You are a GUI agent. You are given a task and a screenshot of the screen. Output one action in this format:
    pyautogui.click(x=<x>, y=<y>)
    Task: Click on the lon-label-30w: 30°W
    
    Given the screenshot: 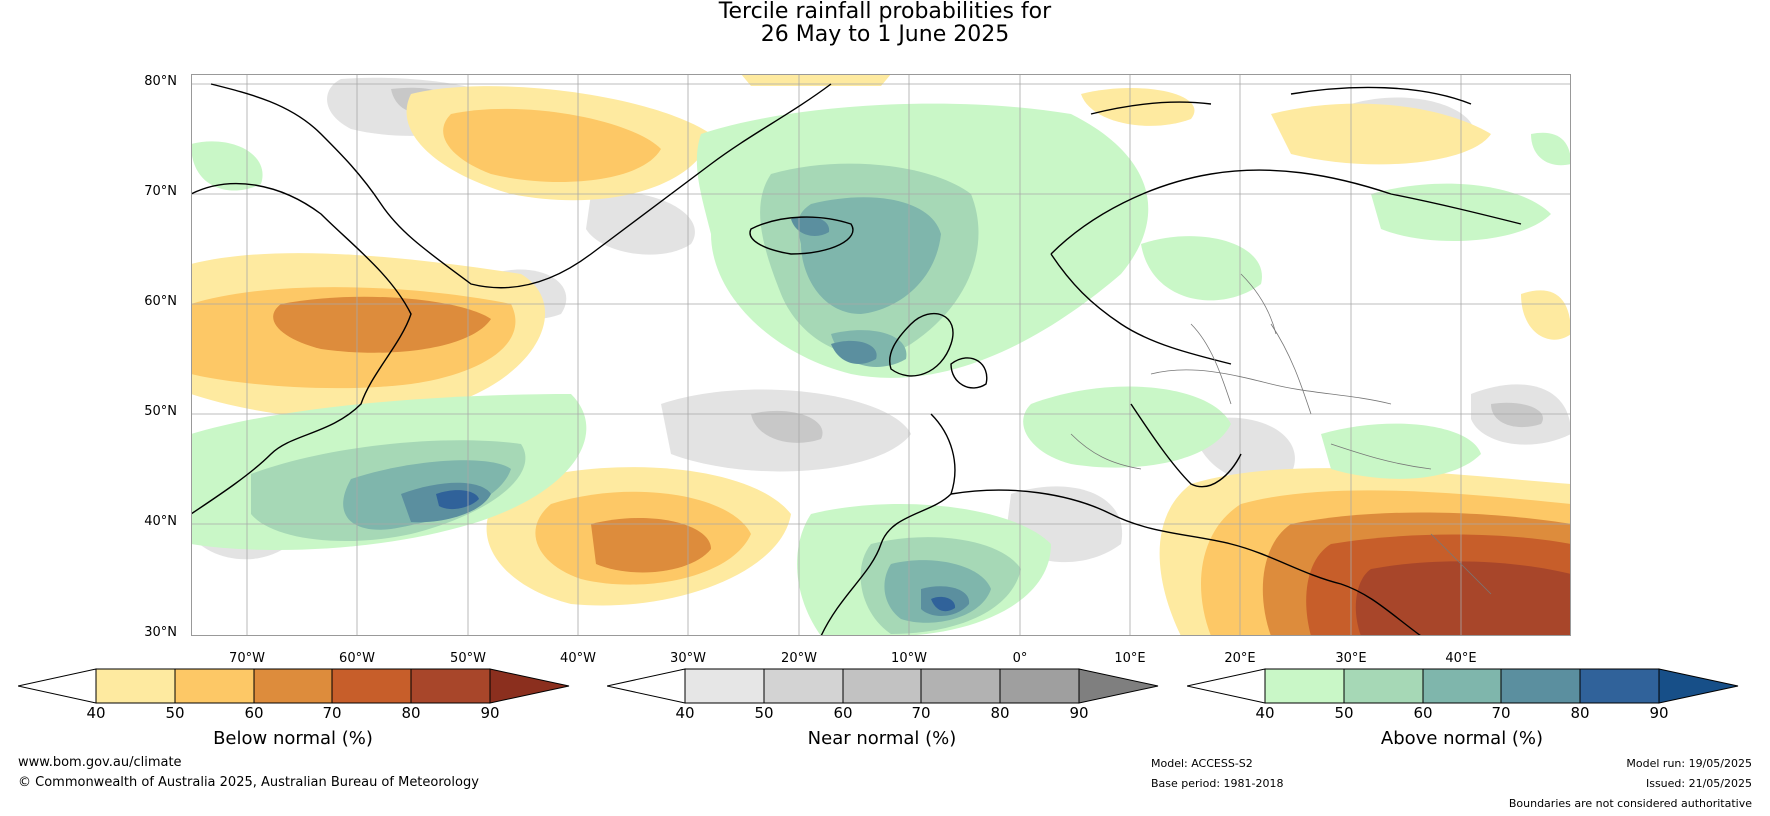 What is the action you would take?
    pyautogui.click(x=688, y=658)
    